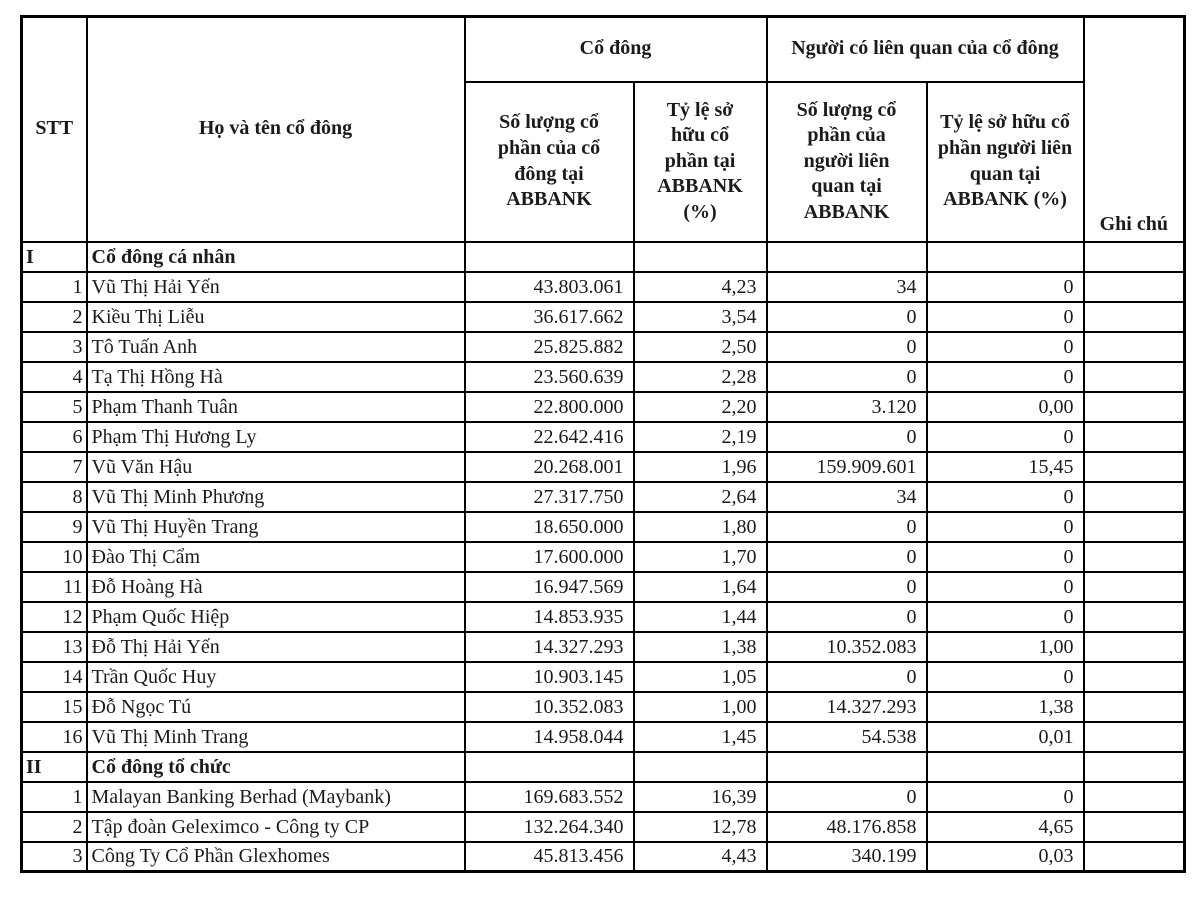  Describe the element at coordinates (275, 376) in the screenshot. I see `cell-name: Tạ Thị Hồng Hà` at that location.